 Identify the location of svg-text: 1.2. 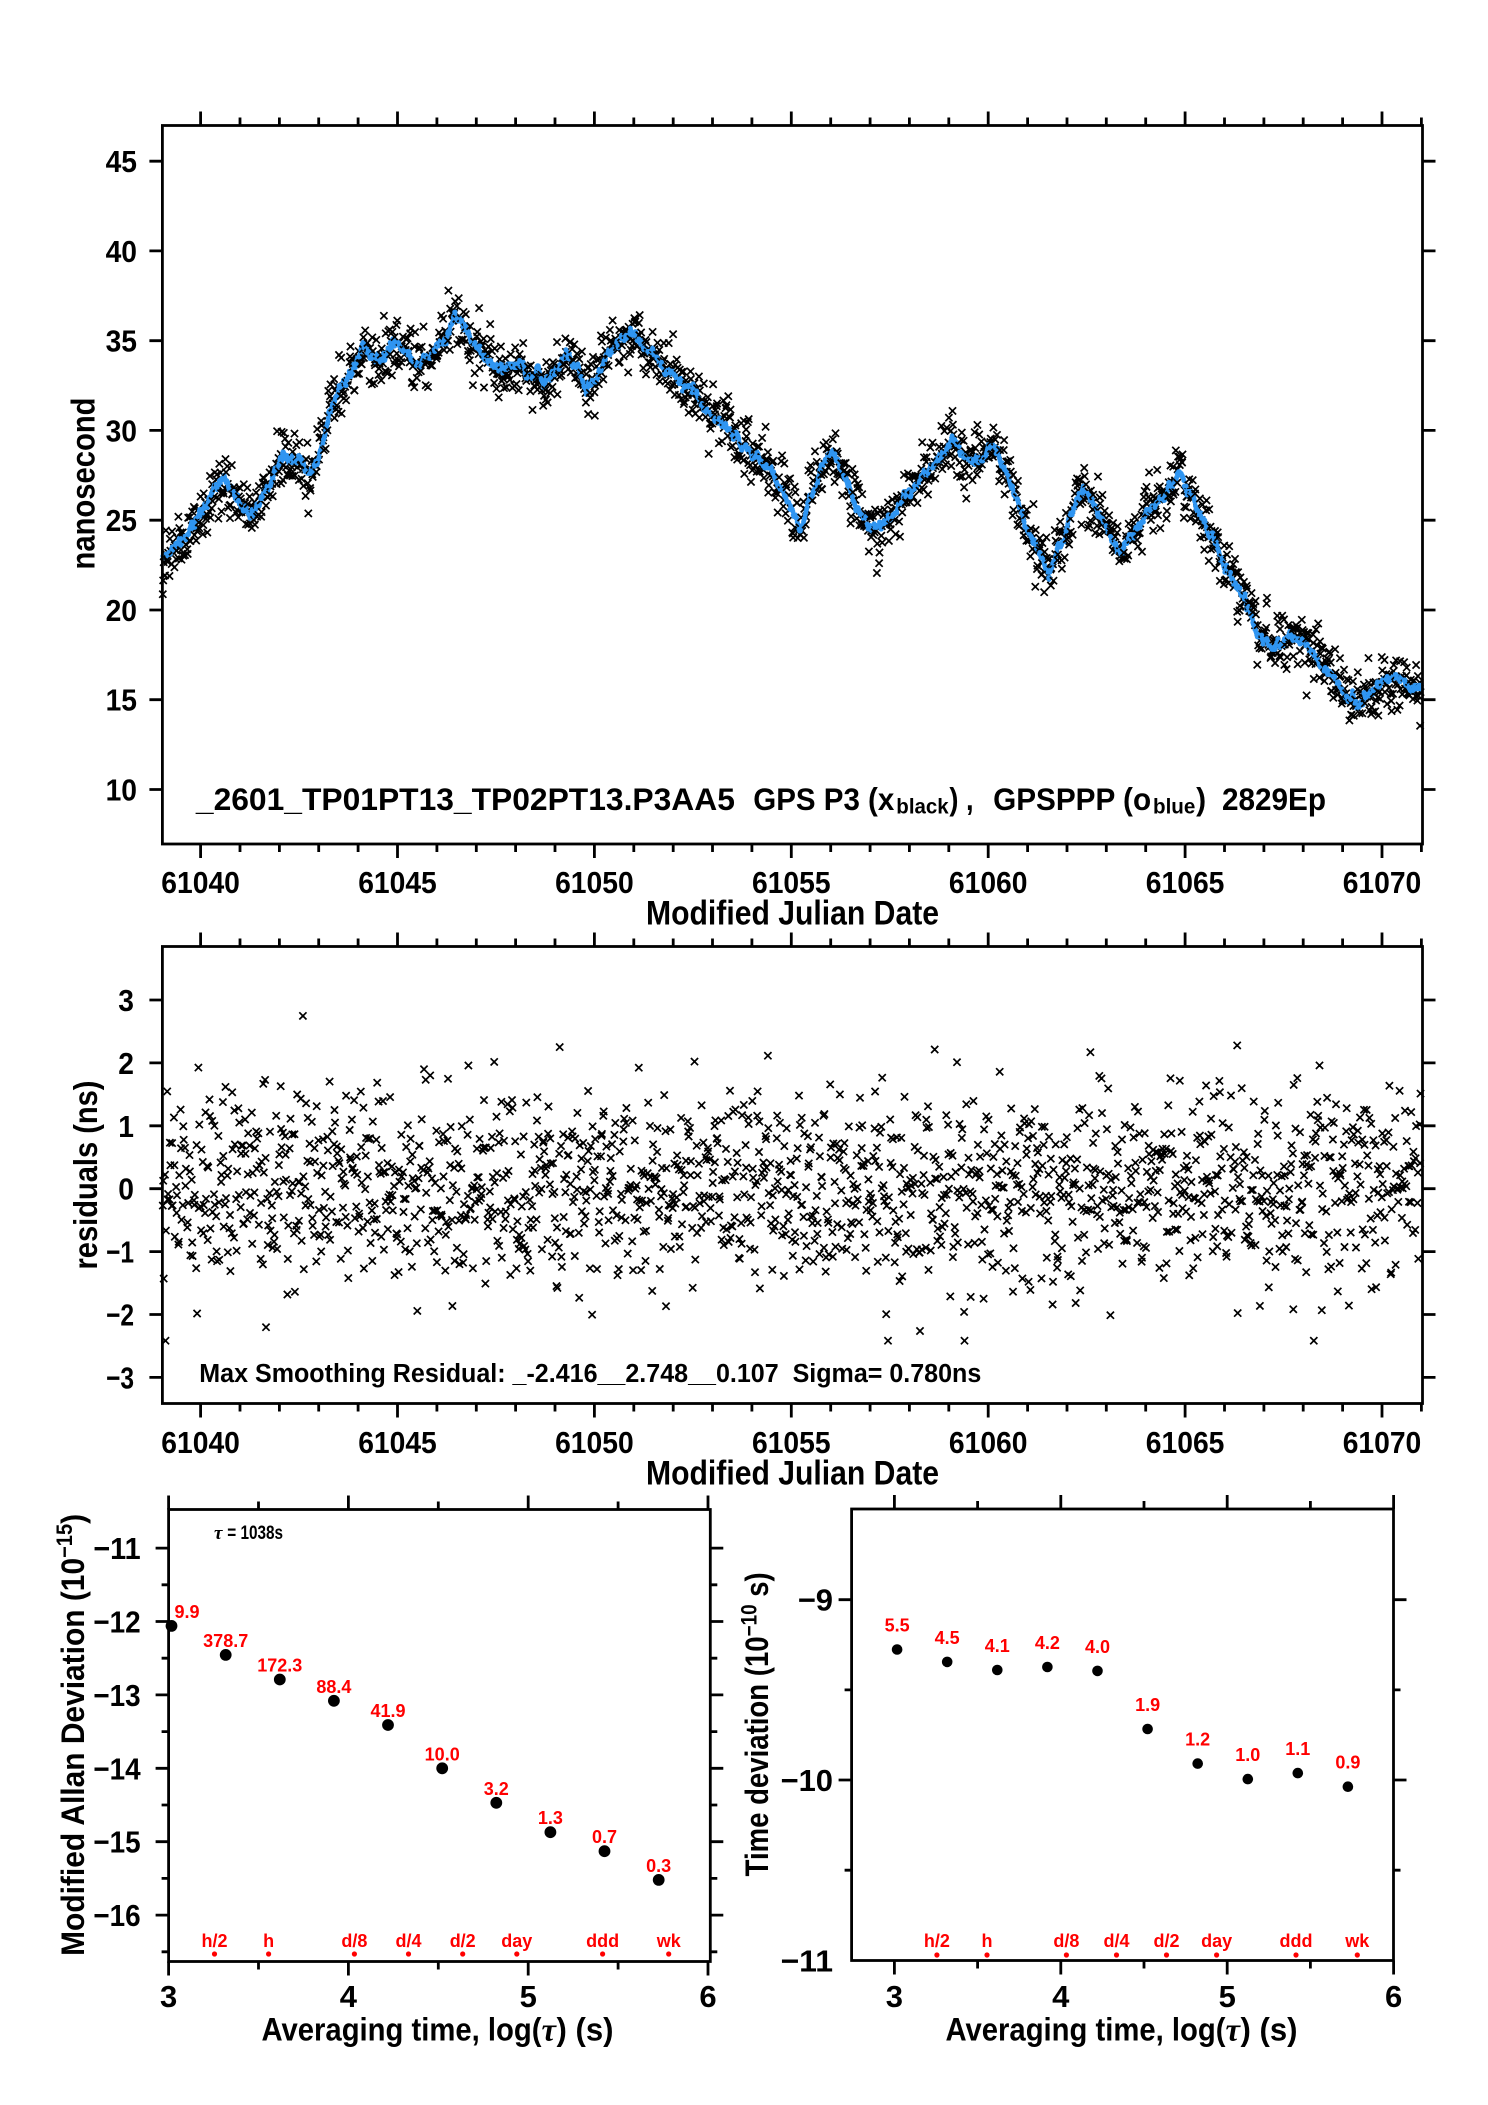
(1197, 1740).